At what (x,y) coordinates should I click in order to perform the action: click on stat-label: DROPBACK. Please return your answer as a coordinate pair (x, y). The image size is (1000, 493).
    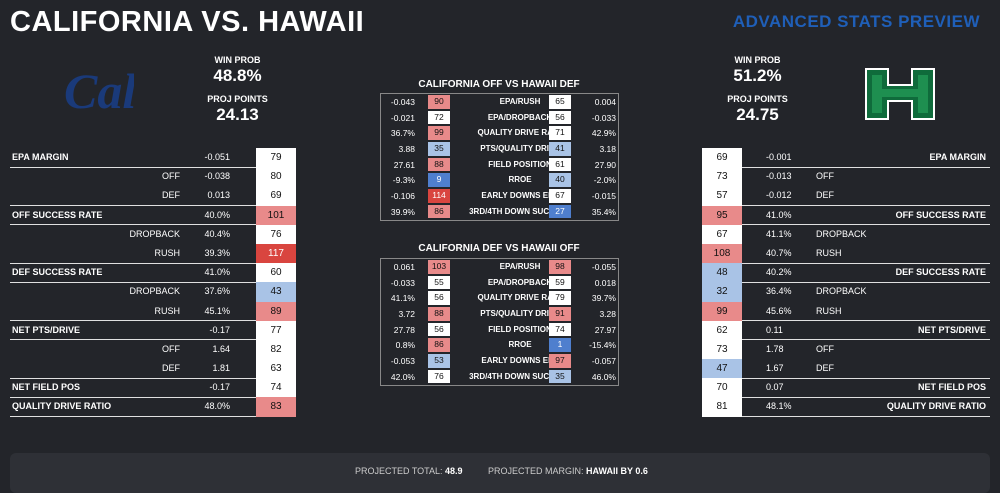
    Looking at the image, I should click on (841, 291).